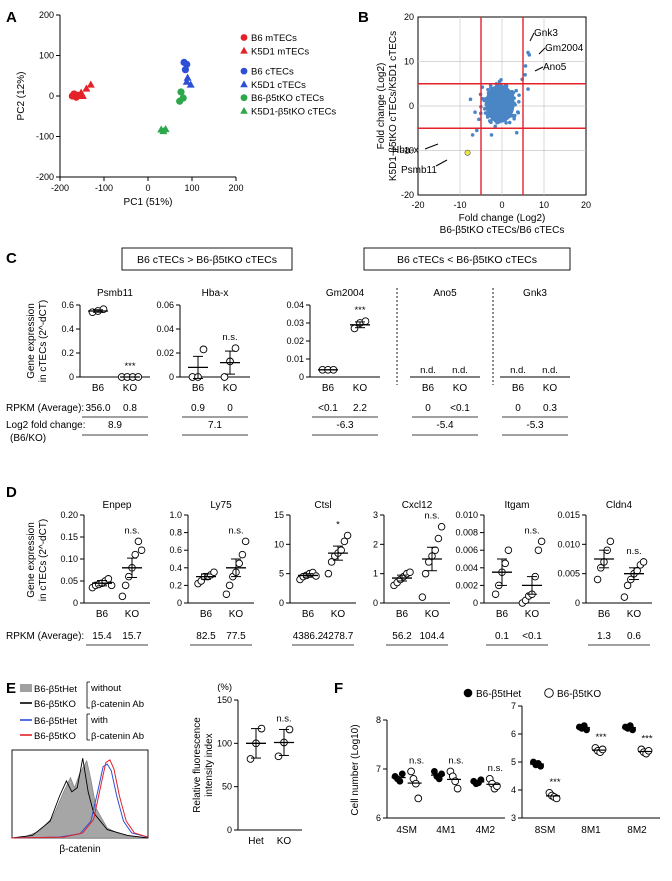 This screenshot has width=672, height=881. What do you see at coordinates (467, 260) in the screenshot?
I see `panel-c-header-2: B6 cTECs < B6-β5tKO cTECs` at bounding box center [467, 260].